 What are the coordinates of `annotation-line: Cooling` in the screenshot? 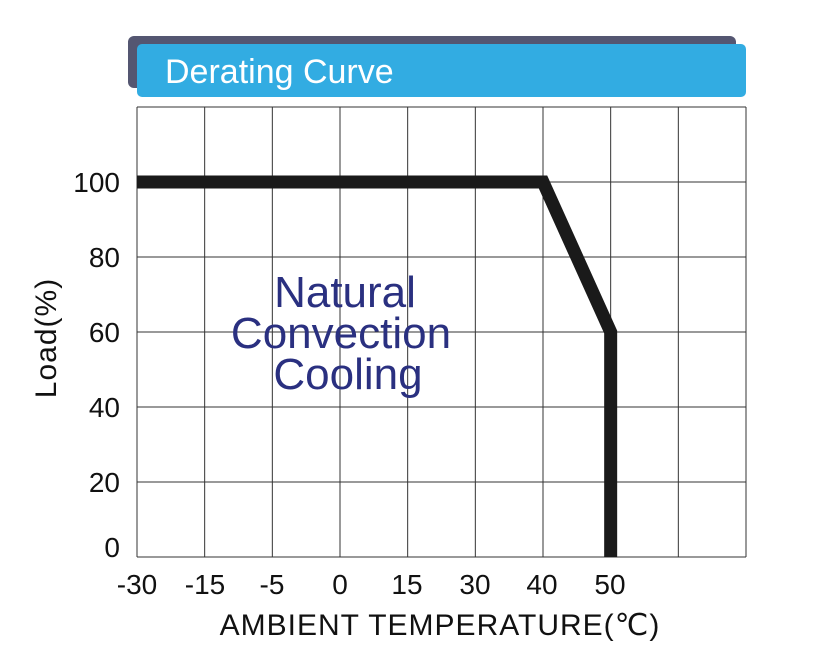 It's located at (347, 374).